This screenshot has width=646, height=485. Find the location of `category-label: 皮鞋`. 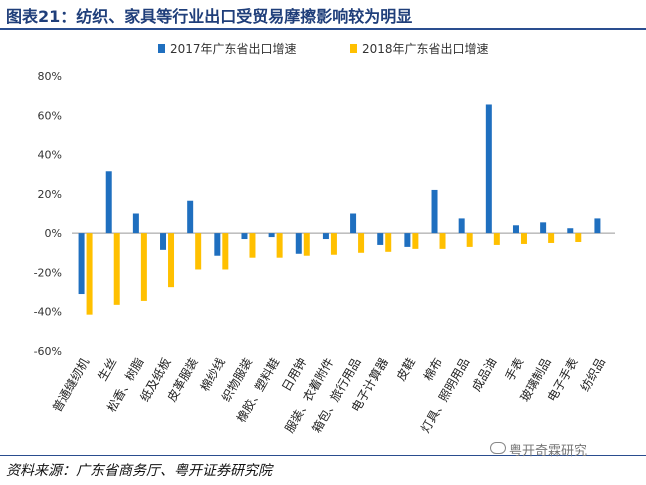

category-label: 皮鞋 is located at coordinates (405, 369).